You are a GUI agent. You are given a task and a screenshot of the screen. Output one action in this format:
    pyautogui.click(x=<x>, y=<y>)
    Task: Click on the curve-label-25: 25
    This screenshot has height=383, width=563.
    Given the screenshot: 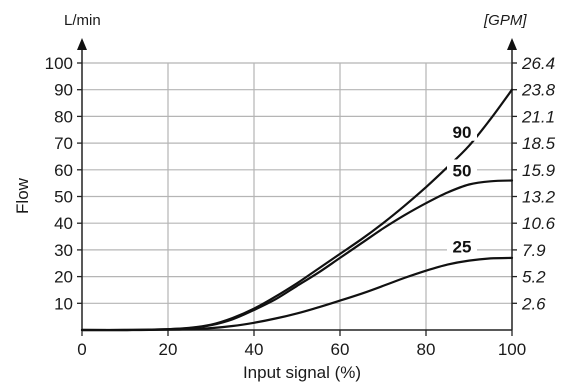 What is the action you would take?
    pyautogui.click(x=462, y=247)
    